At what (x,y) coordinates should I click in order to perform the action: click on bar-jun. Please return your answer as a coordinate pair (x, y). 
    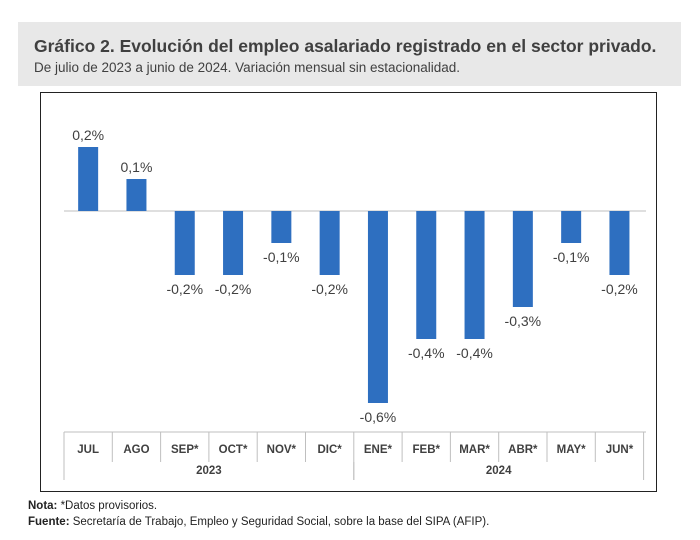
    Looking at the image, I should click on (619, 243).